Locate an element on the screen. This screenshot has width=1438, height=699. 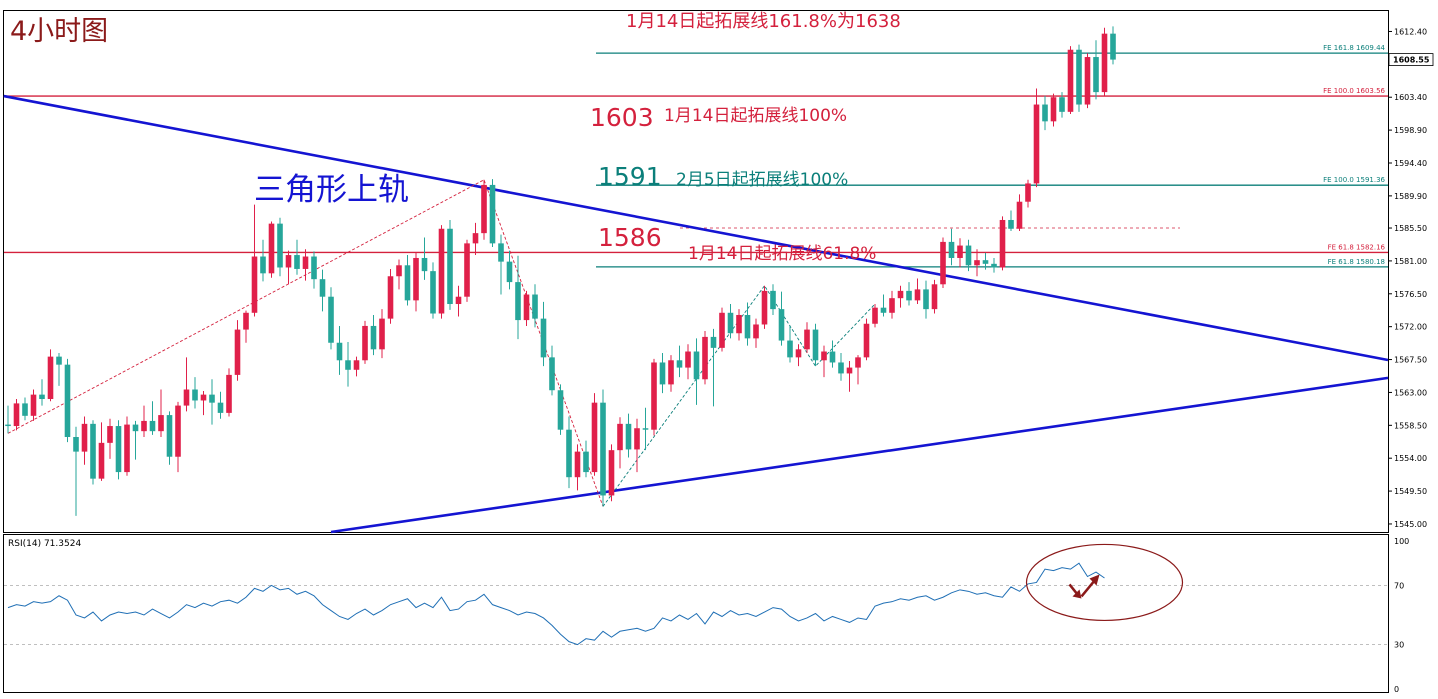
arrow-up-head is located at coordinates (1094, 580).